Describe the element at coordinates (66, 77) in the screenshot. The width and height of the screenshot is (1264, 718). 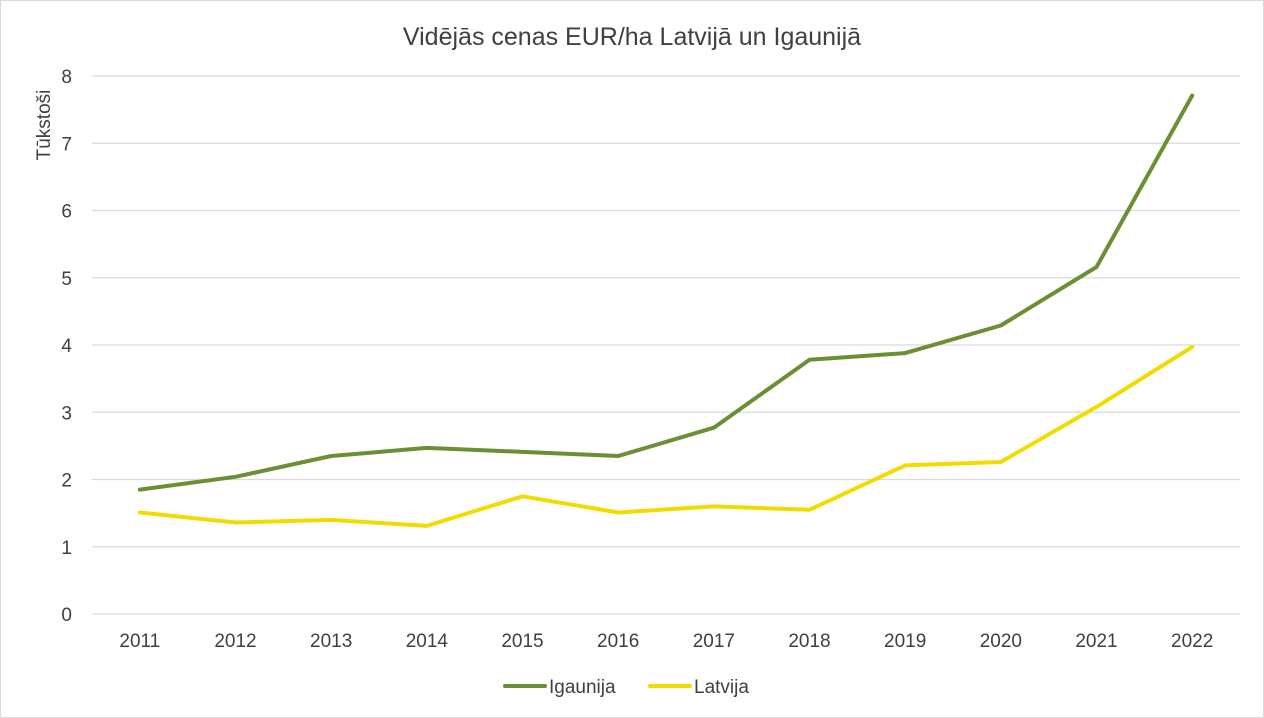
I see `y-tick-label: 8` at that location.